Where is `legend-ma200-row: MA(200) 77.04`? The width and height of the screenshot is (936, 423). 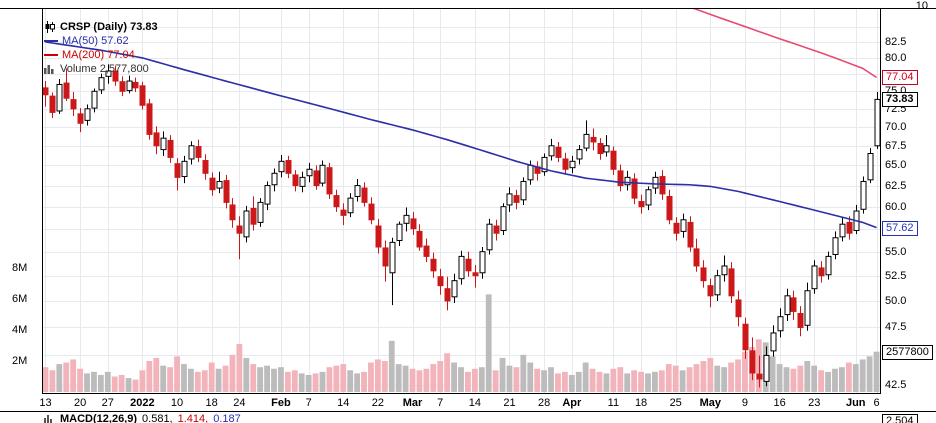
legend-ma200-row: MA(200) 77.04 is located at coordinates (101, 55).